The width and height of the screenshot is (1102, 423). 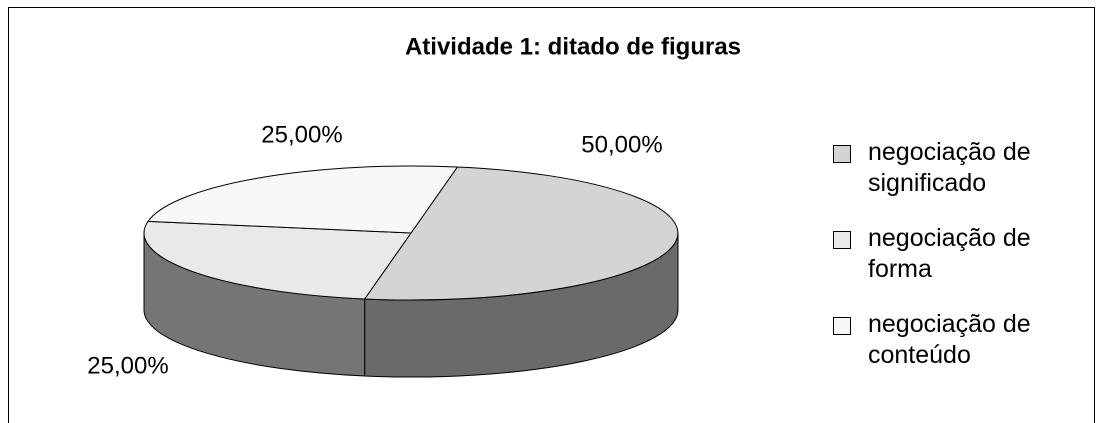 What do you see at coordinates (573, 46) in the screenshot?
I see `chart-title: Atividade 1: ditado de figuras` at bounding box center [573, 46].